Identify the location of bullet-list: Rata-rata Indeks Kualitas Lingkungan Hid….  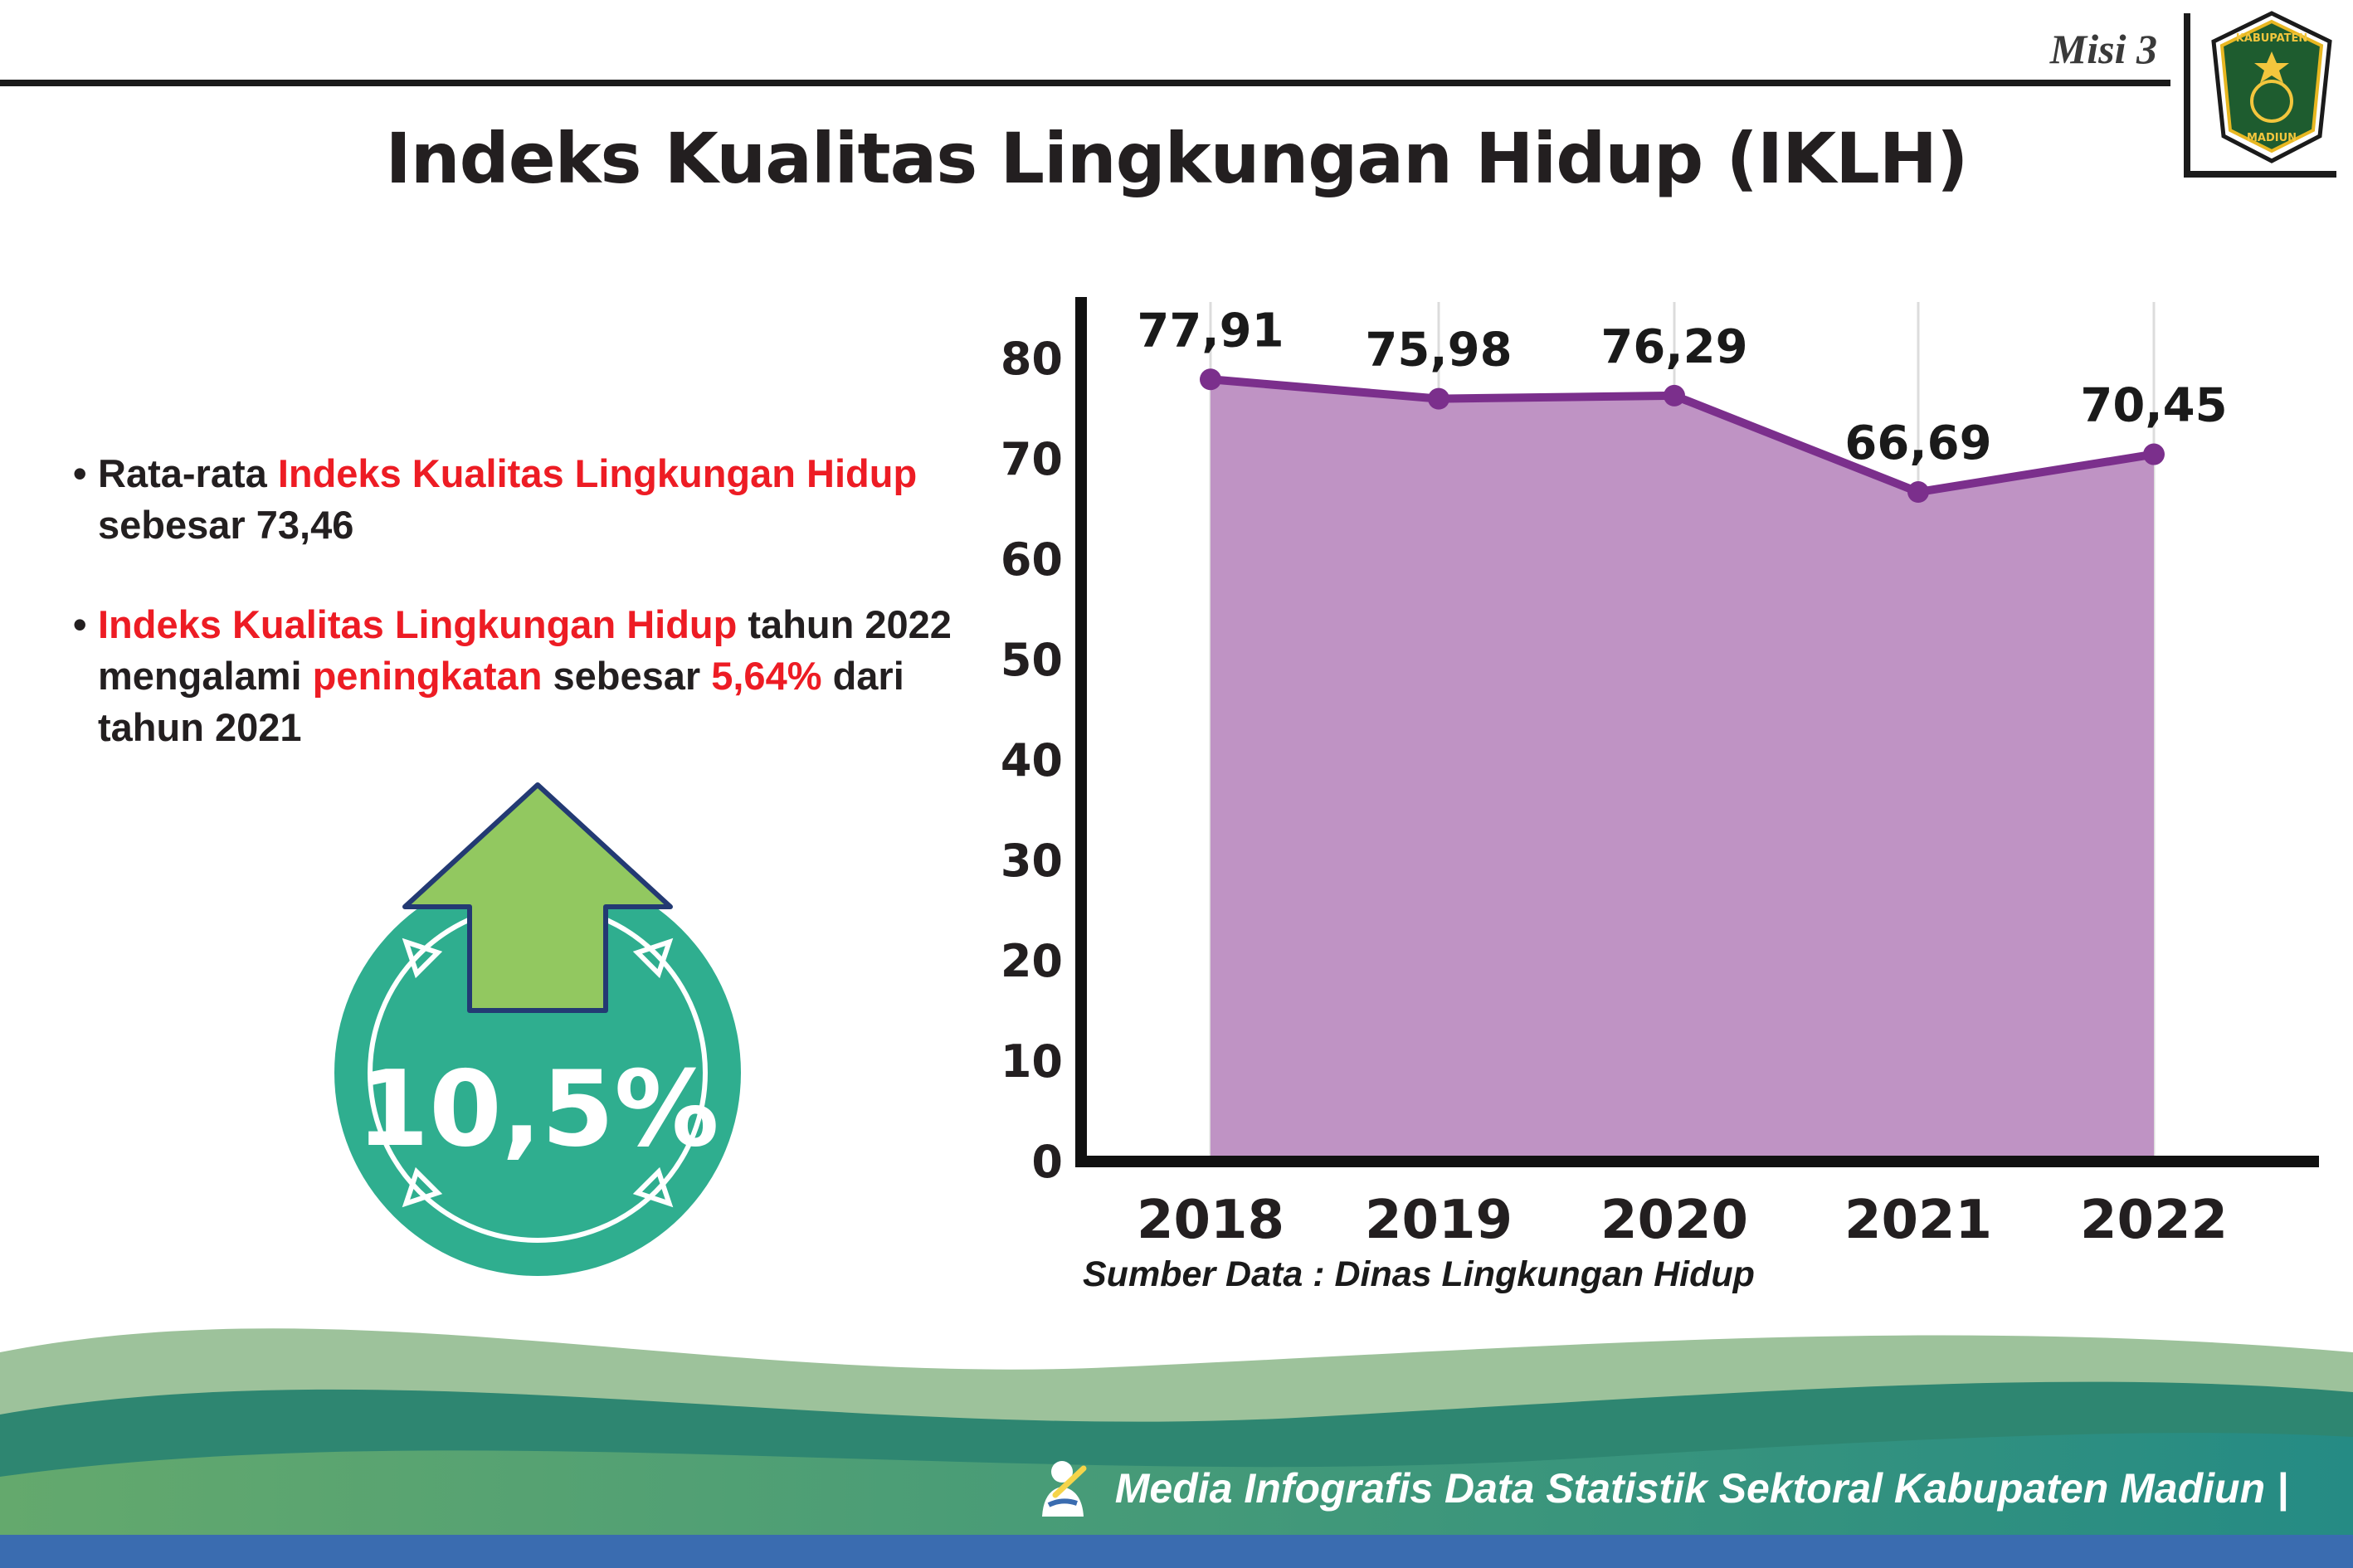
(517, 624).